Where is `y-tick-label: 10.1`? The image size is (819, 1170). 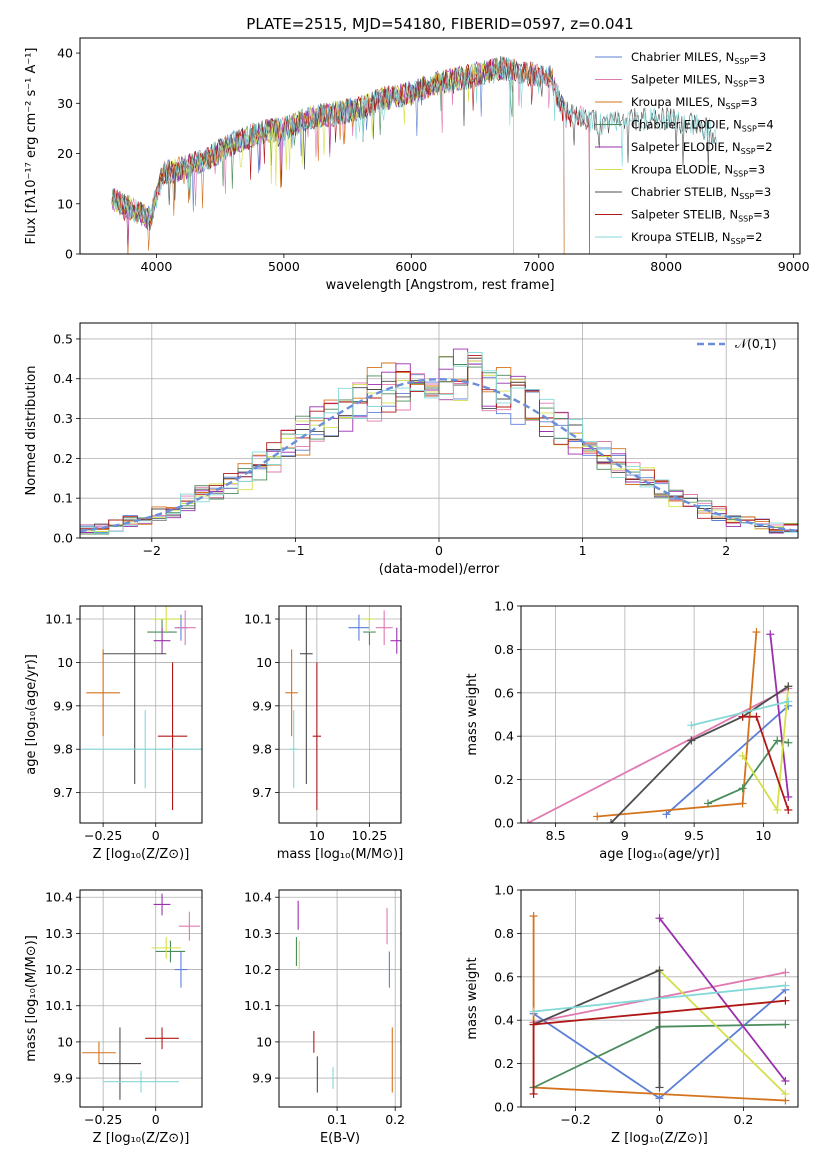 y-tick-label: 10.1 is located at coordinates (59, 1005).